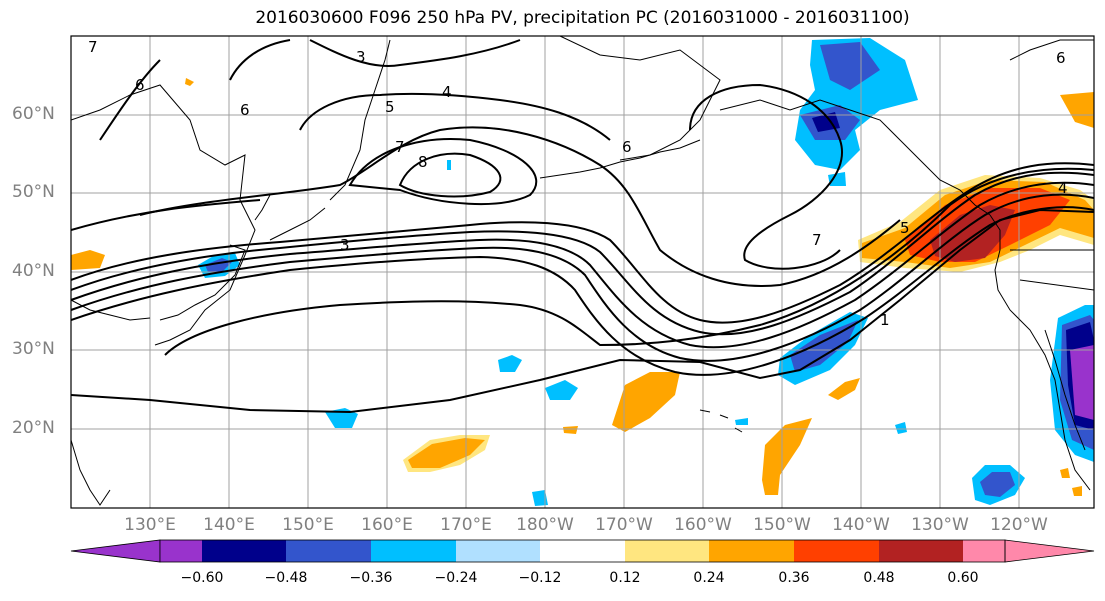  What do you see at coordinates (997, 484) in the screenshot?
I see `precip-neg-e1-core` at bounding box center [997, 484].